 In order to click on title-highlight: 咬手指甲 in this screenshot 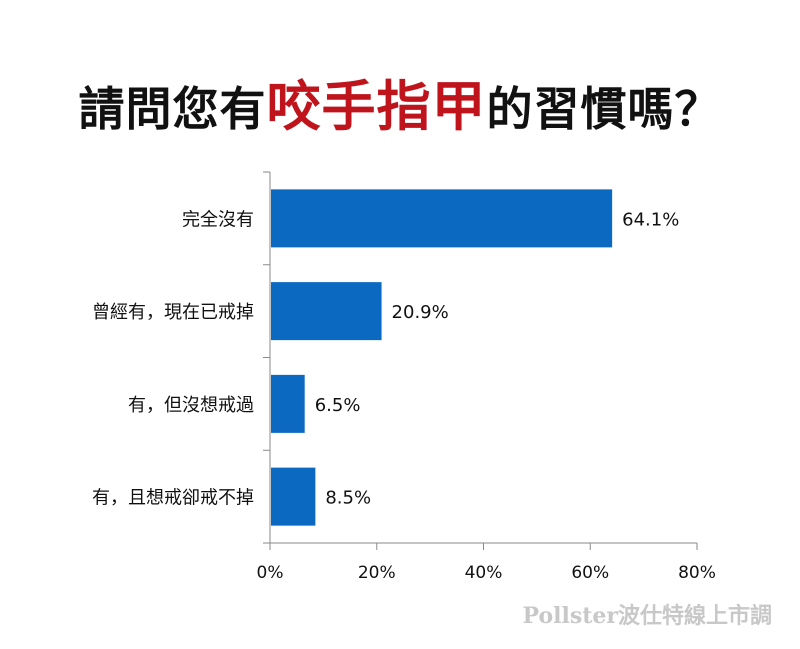, I will do `click(376, 106)`.